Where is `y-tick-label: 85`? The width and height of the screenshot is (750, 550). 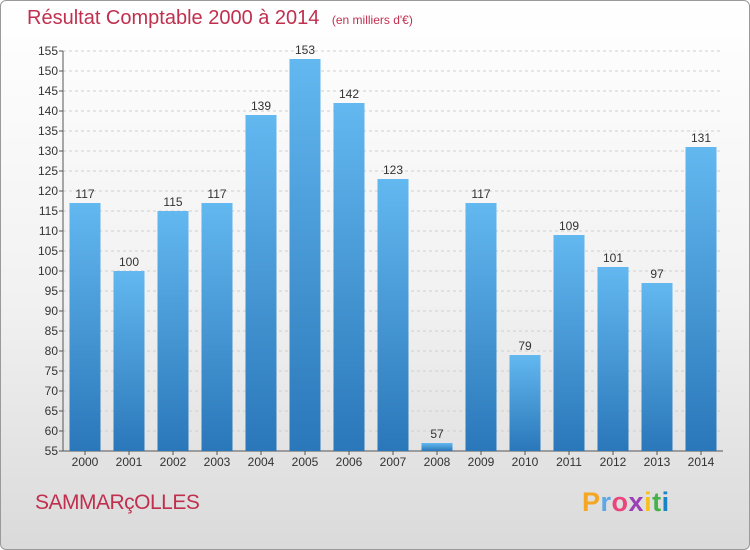
y-tick-label: 85 is located at coordinates (52, 331).